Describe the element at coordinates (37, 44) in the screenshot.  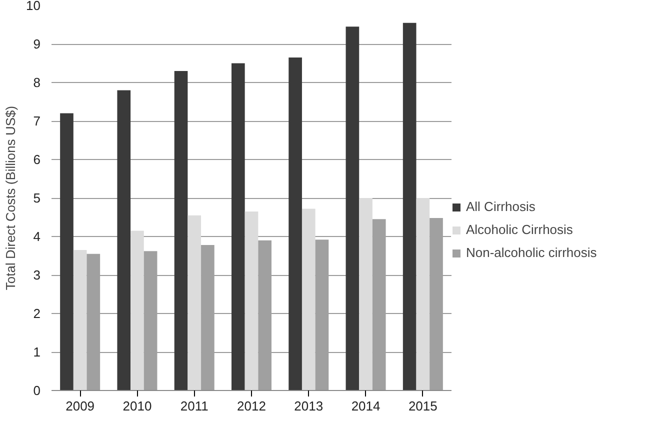
I see `y-tick-label: 9` at that location.